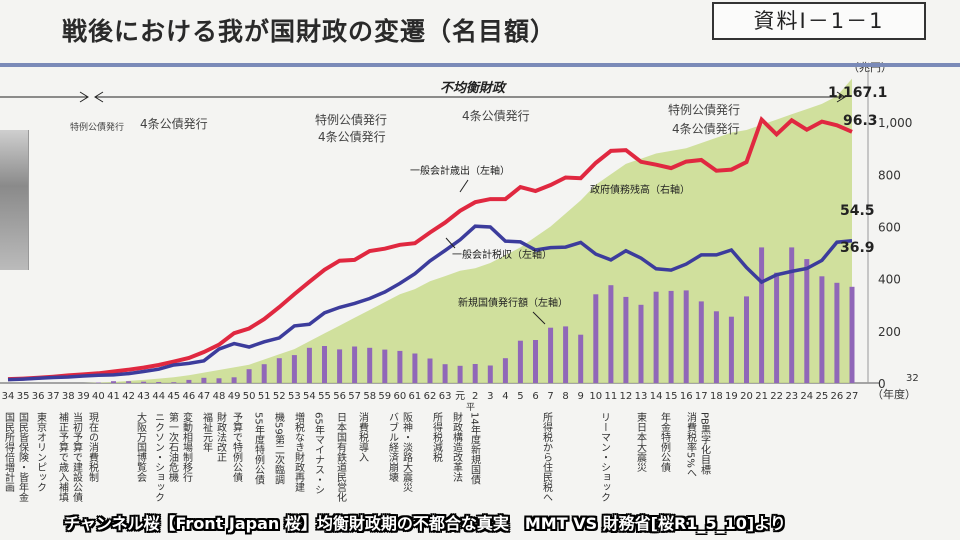 The height and width of the screenshot is (540, 960). Describe the element at coordinates (656, 396) in the screenshot. I see `x-tick-43: 14` at that location.